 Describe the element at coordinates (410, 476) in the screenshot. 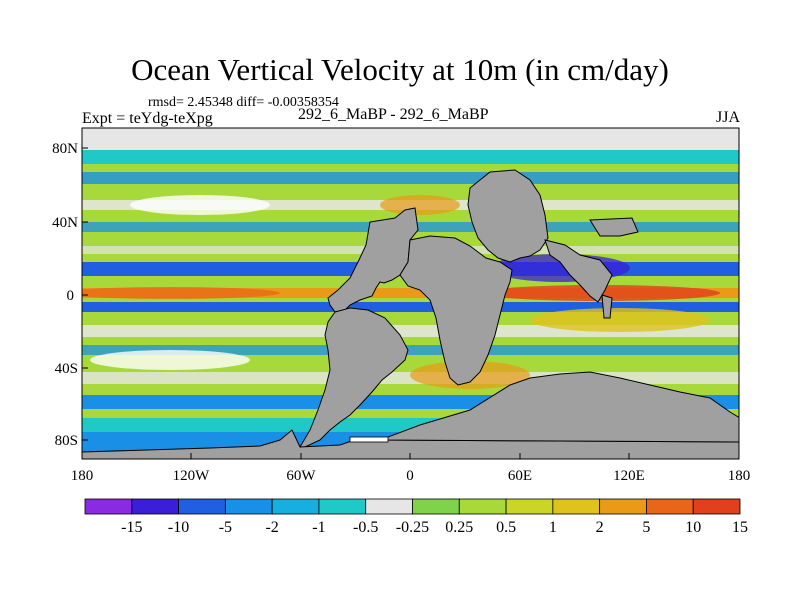

I see `x-tick-label-0: 0` at that location.